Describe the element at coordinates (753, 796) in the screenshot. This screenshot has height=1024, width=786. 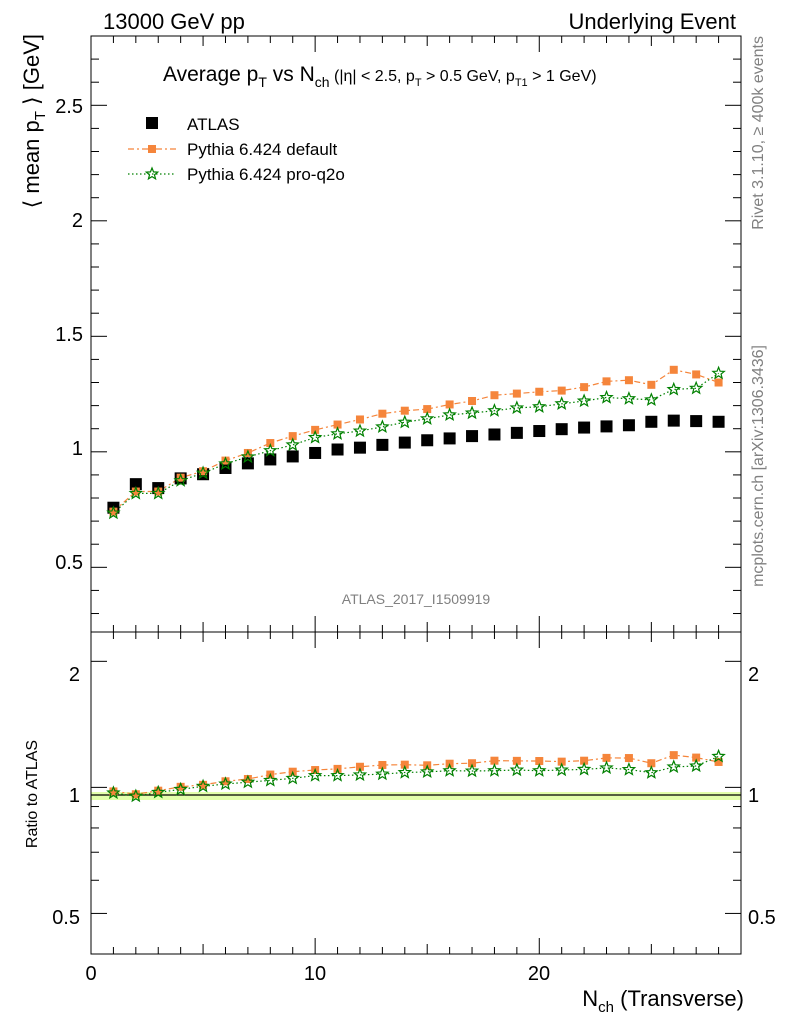
I see `ratio-ytick-label-right-1: 1` at that location.